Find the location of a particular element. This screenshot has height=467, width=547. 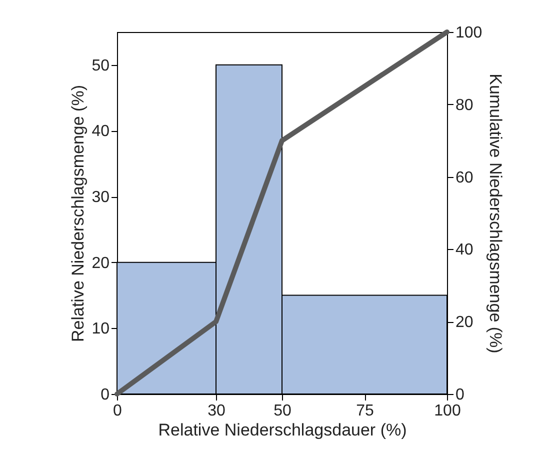

y-tick-label: 50 is located at coordinates (101, 65).